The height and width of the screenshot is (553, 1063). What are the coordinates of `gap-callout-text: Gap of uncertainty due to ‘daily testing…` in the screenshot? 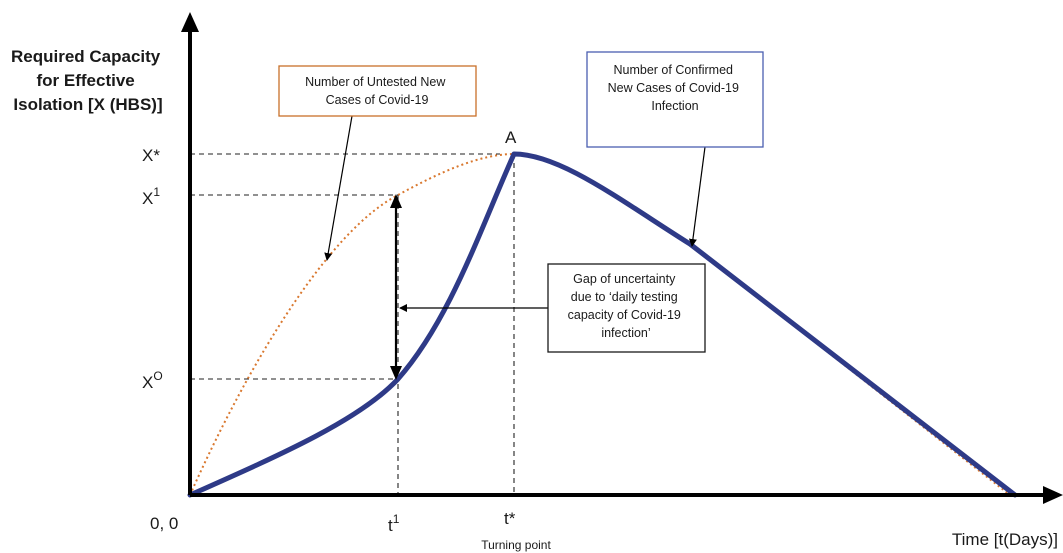 It's located at (626, 306).